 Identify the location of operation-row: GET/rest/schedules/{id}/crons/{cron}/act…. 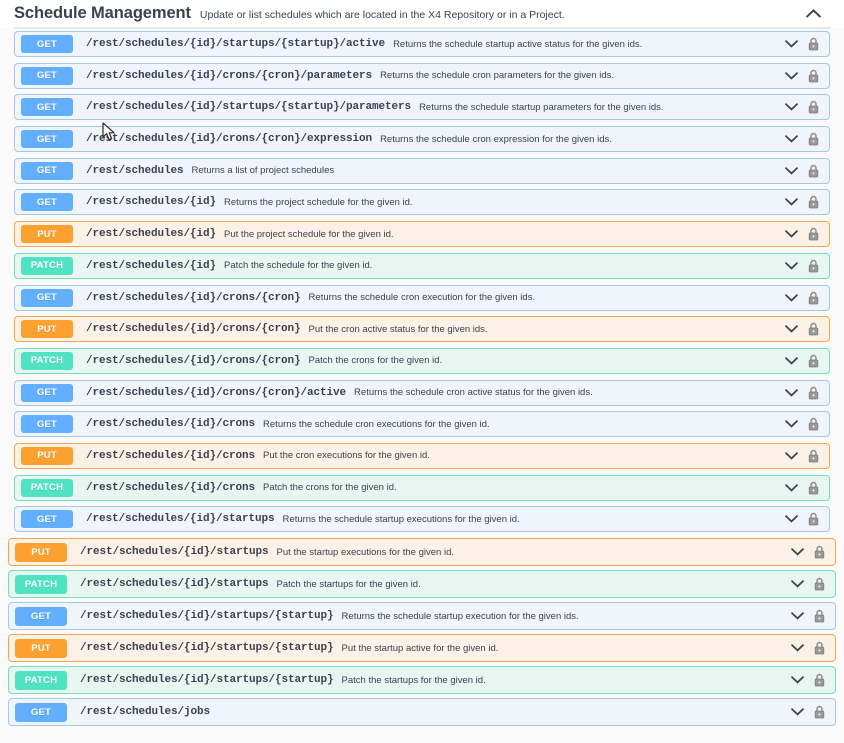
(422, 392).